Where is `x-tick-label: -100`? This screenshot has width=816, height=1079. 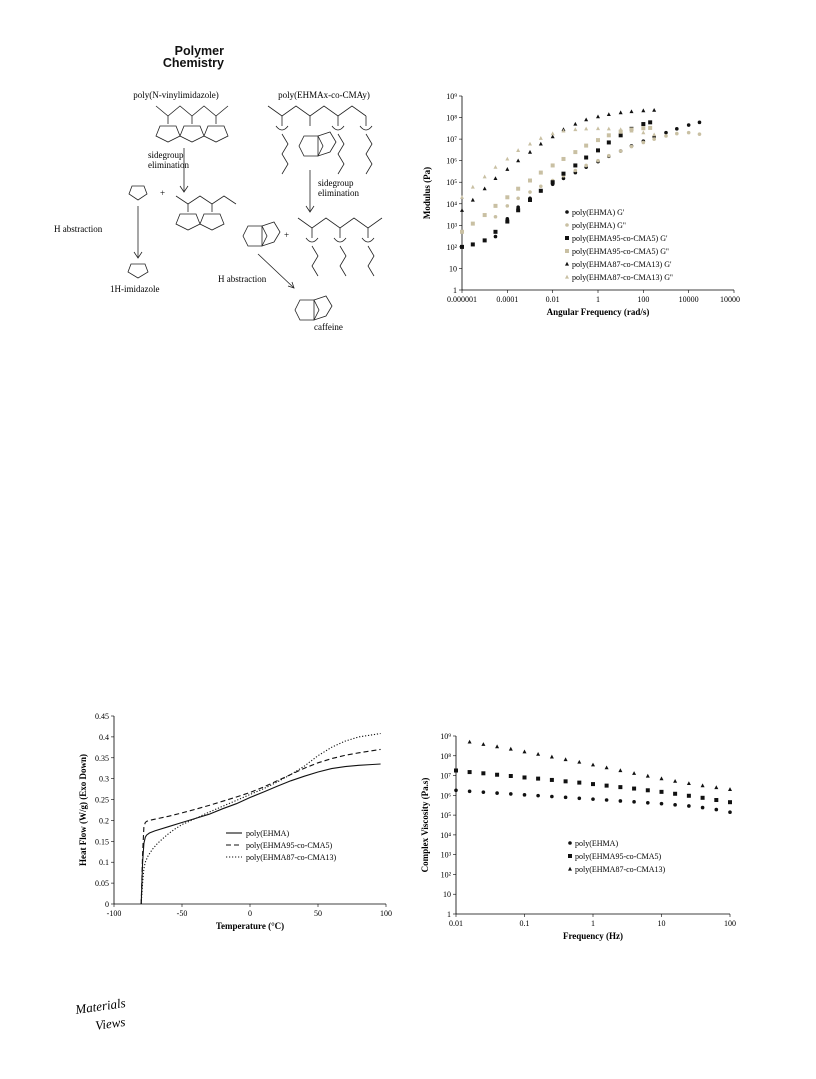
x-tick-label: -100 is located at coordinates (114, 913).